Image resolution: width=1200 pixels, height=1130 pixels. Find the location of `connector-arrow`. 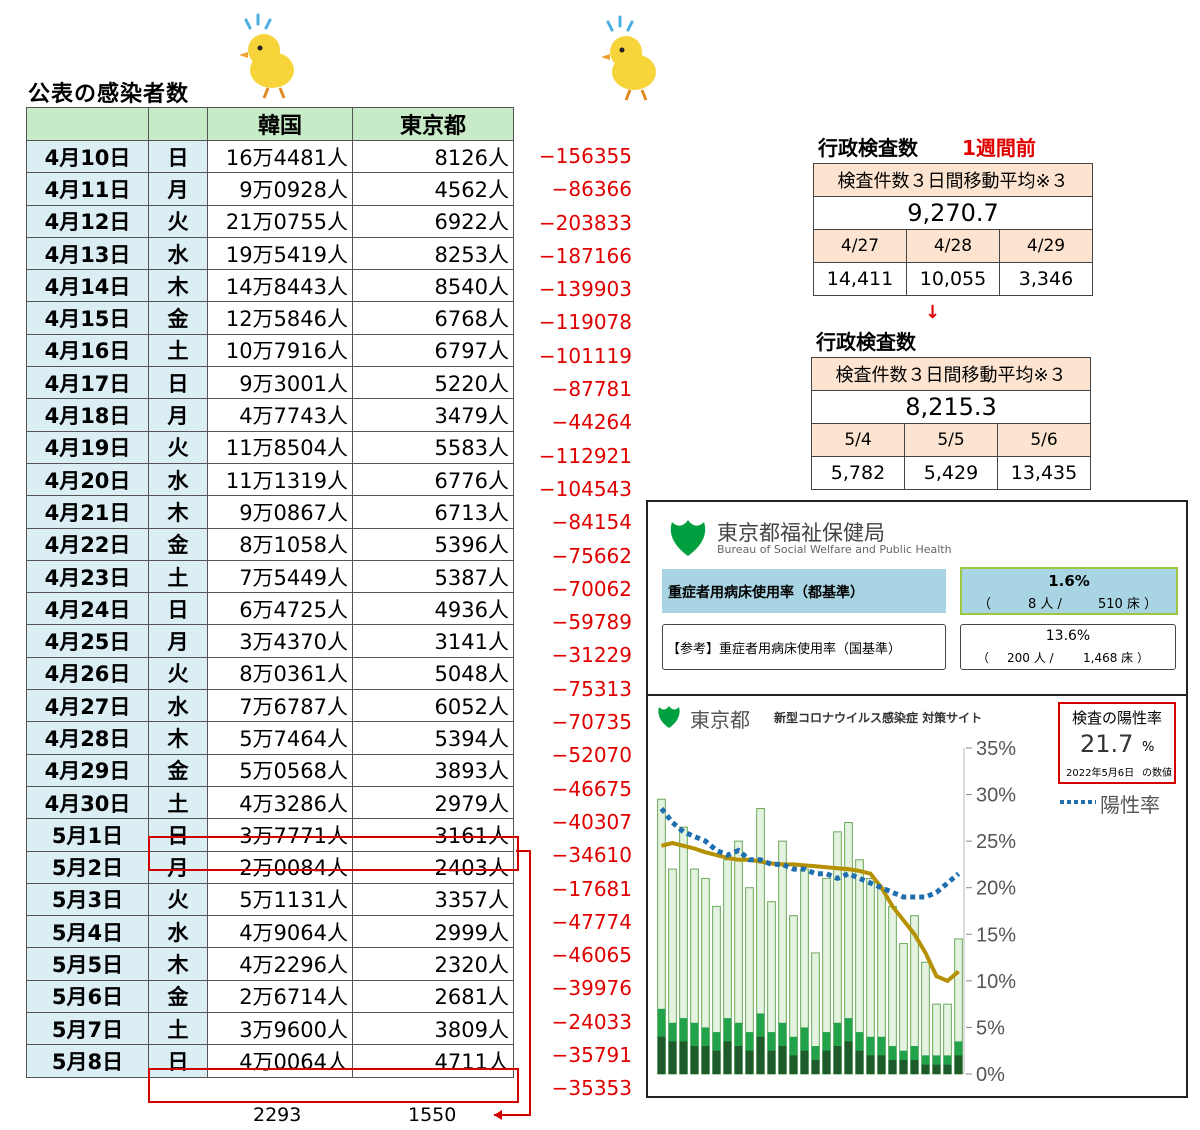

connector-arrow is located at coordinates (512, 985).